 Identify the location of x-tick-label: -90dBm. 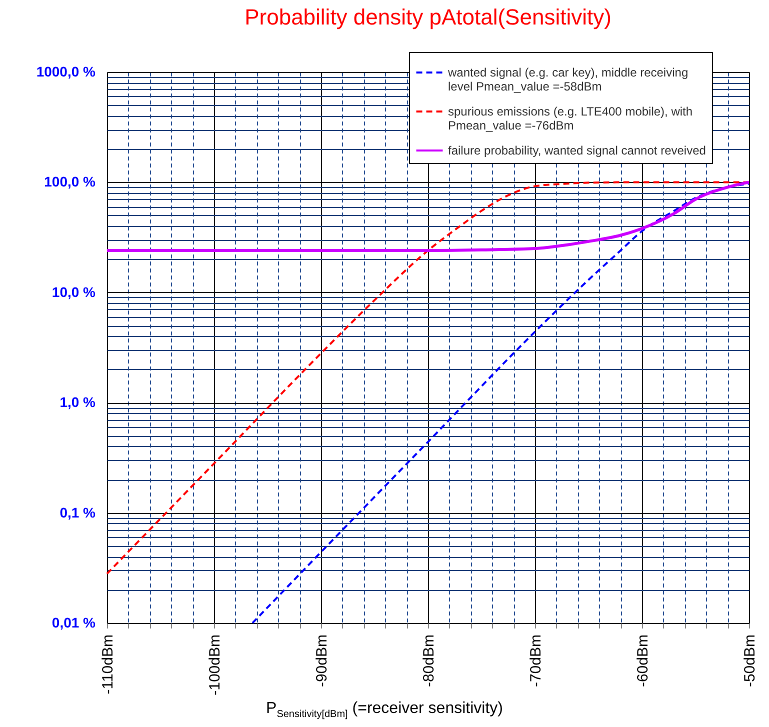
(322, 661).